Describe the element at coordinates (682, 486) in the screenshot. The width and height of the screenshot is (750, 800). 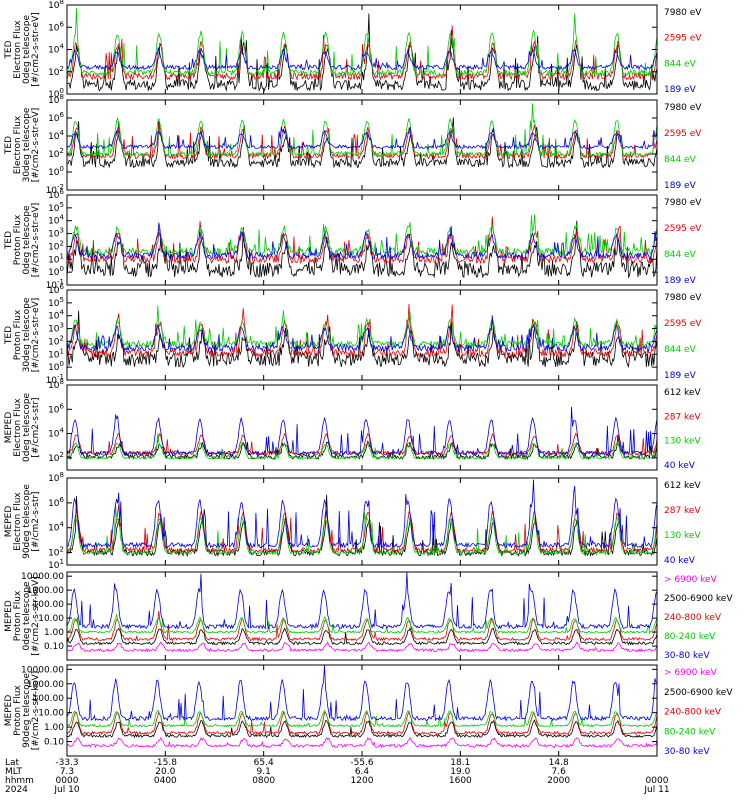
I see `legend-label: 612 keV` at that location.